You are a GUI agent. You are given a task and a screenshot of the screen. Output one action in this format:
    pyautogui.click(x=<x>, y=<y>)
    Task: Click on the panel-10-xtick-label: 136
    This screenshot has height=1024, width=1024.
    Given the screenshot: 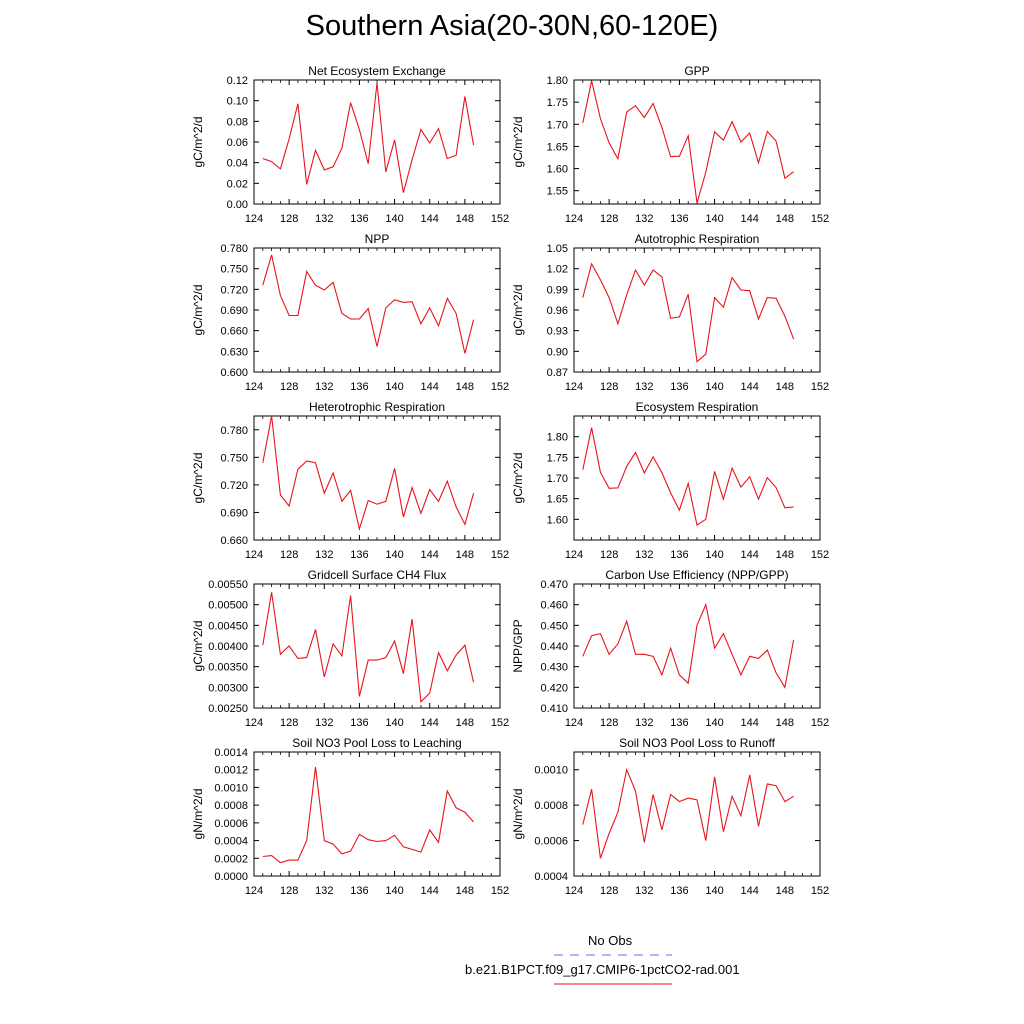 What is the action you would take?
    pyautogui.click(x=679, y=891)
    